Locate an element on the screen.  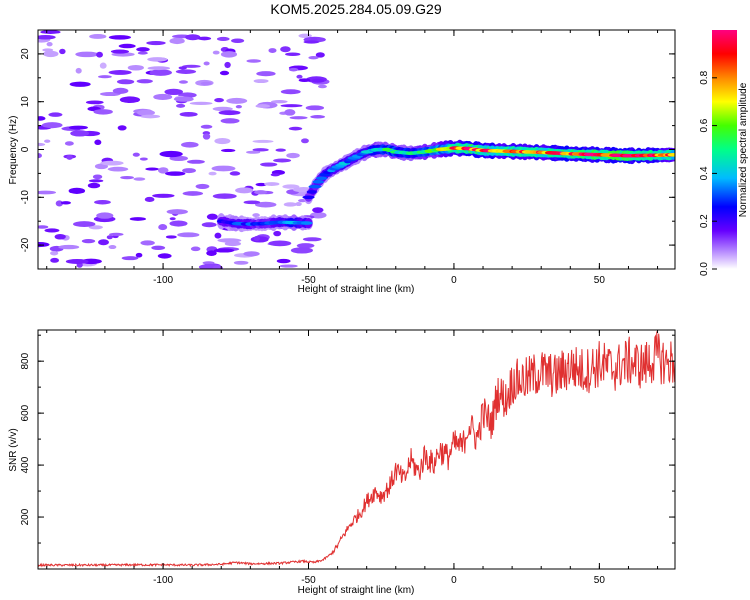
y-tick-label: -20 is located at coordinates (25, 244).